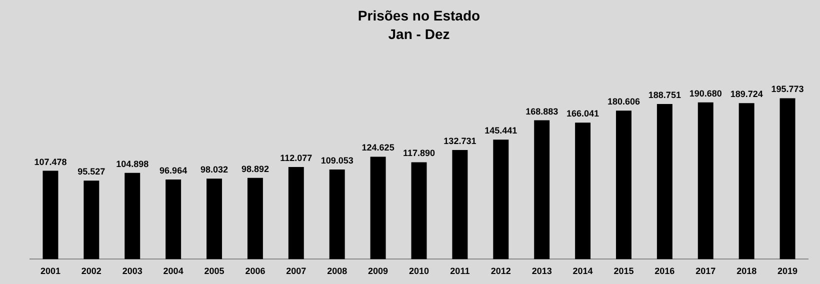 Image resolution: width=820 pixels, height=284 pixels. What do you see at coordinates (542, 271) in the screenshot?
I see `x-tick-label: 2013` at bounding box center [542, 271].